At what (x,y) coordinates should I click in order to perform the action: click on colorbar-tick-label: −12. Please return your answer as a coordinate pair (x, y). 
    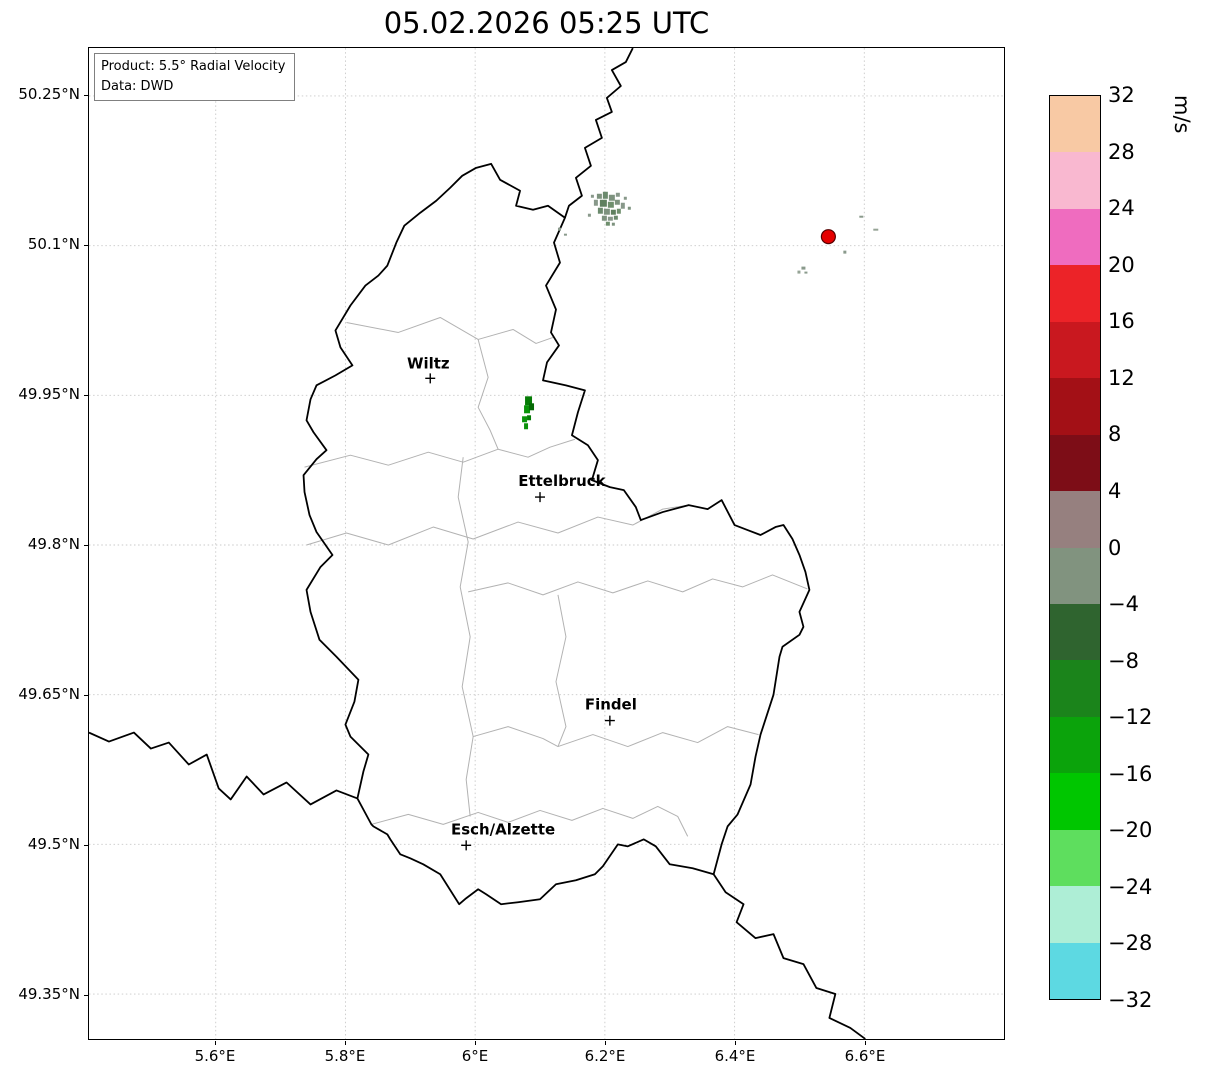
    Looking at the image, I should click on (1130, 717).